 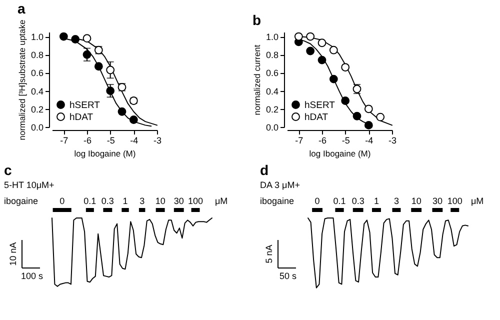 I want to click on chart-title: d, so click(x=264, y=170).